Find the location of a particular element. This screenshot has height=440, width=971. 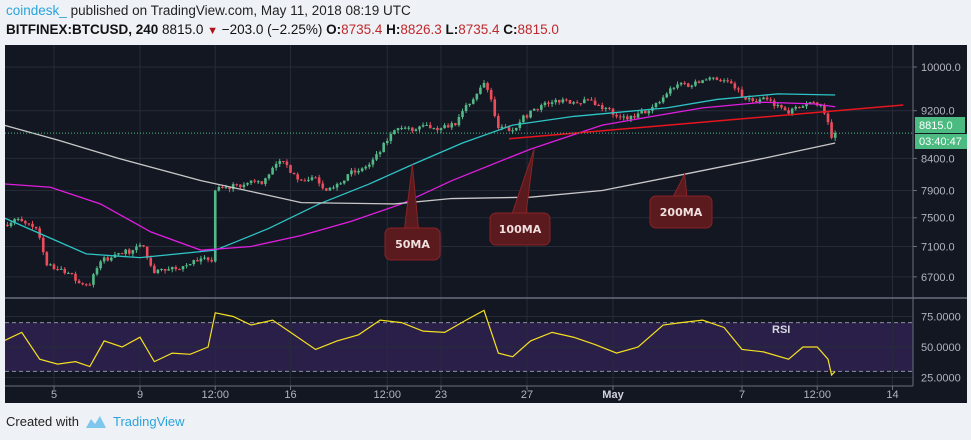

author-link: coindesk_ is located at coordinates (36, 10).